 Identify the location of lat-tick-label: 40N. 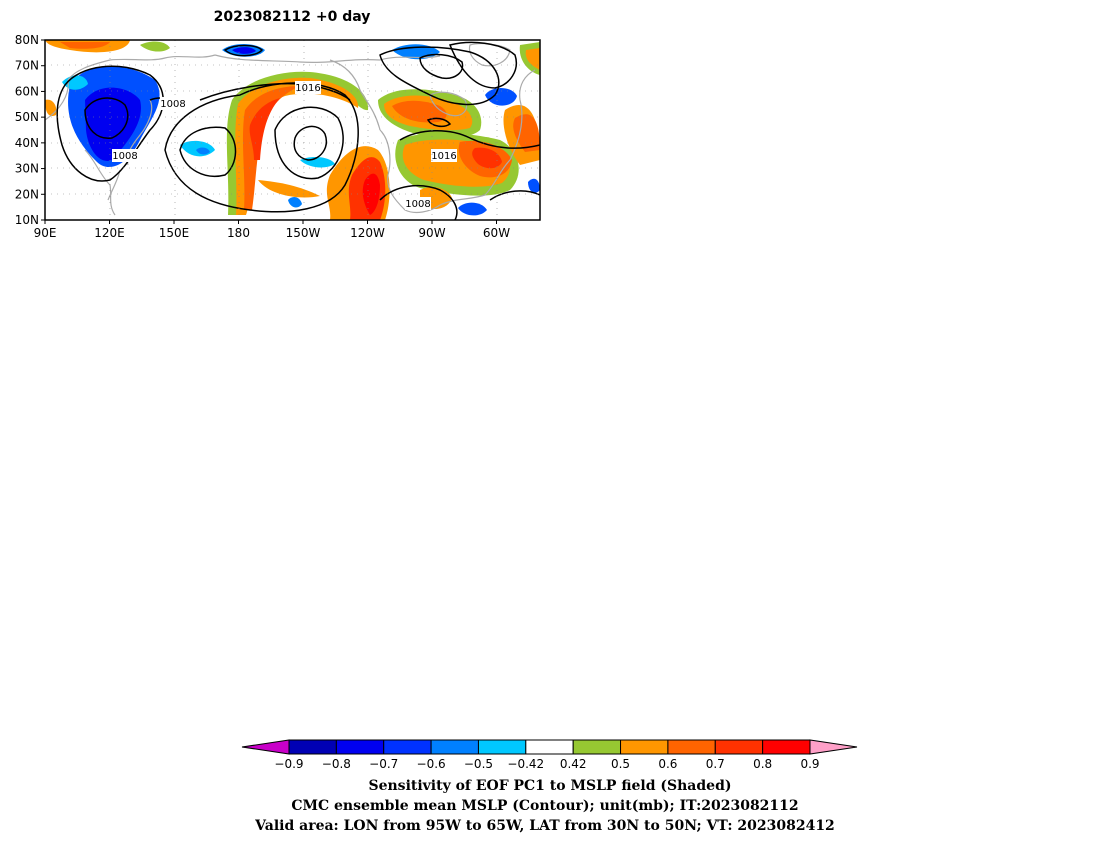
(27, 143).